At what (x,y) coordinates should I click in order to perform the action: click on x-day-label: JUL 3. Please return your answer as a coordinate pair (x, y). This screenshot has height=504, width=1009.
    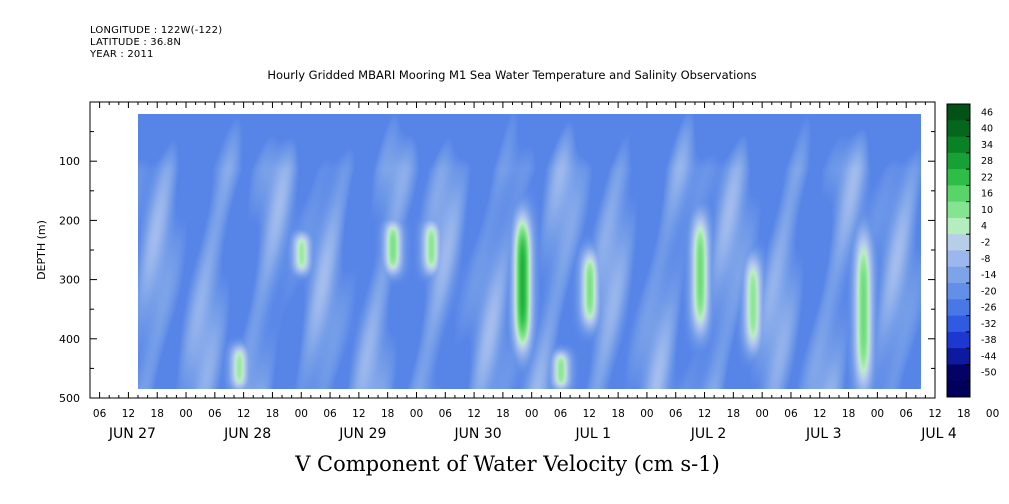
    Looking at the image, I should click on (823, 434).